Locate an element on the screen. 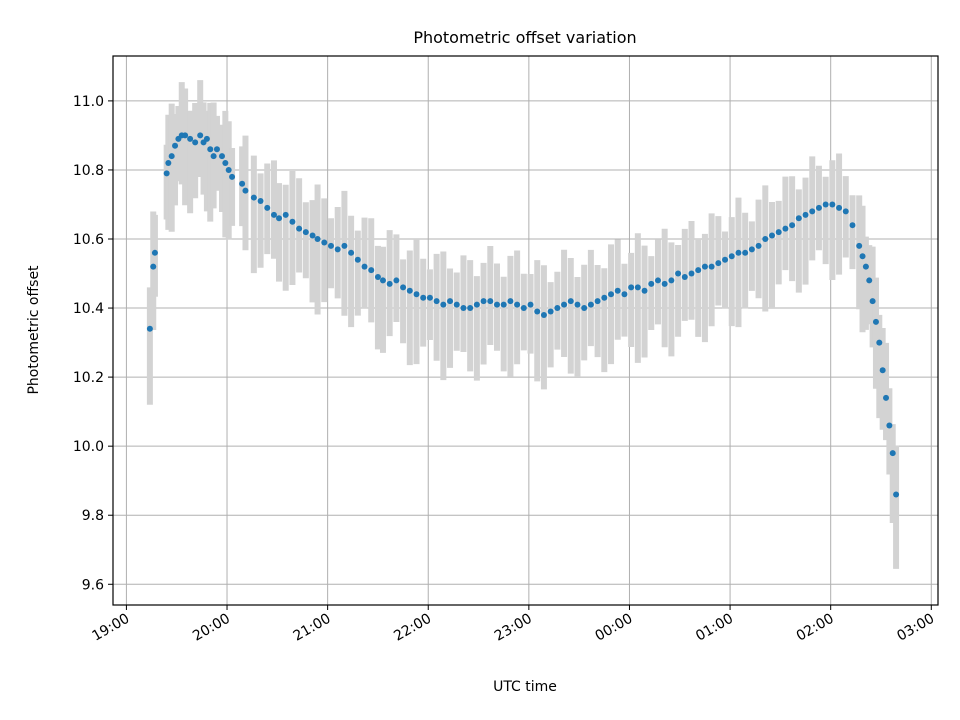  y-tick-label: 10.6 is located at coordinates (88, 240).